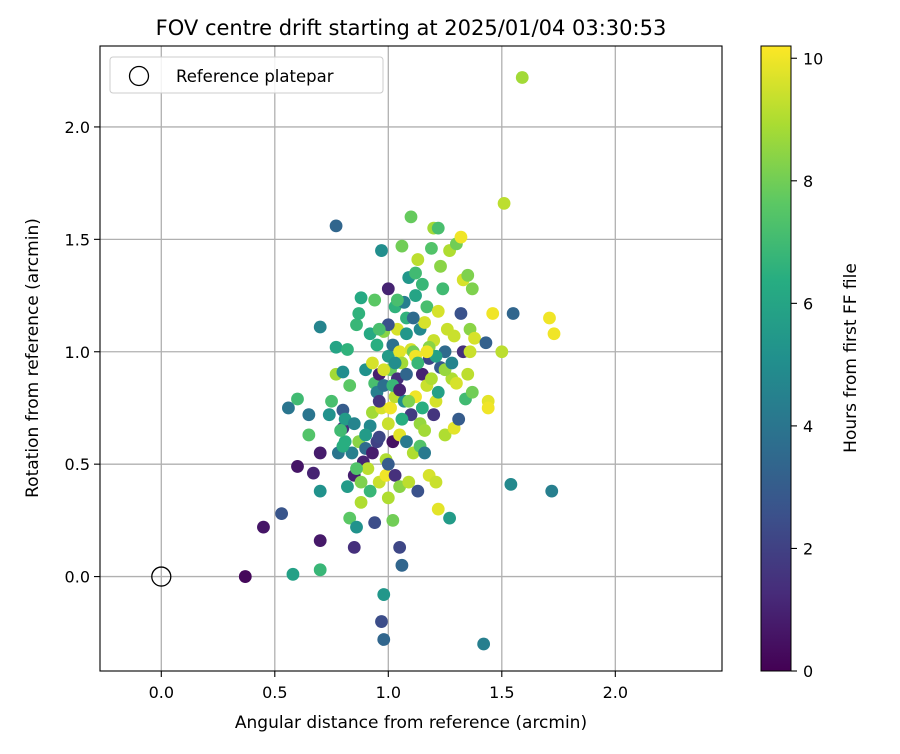 The width and height of the screenshot is (900, 754). Describe the element at coordinates (139, 76) in the screenshot. I see `legend-marker` at that location.